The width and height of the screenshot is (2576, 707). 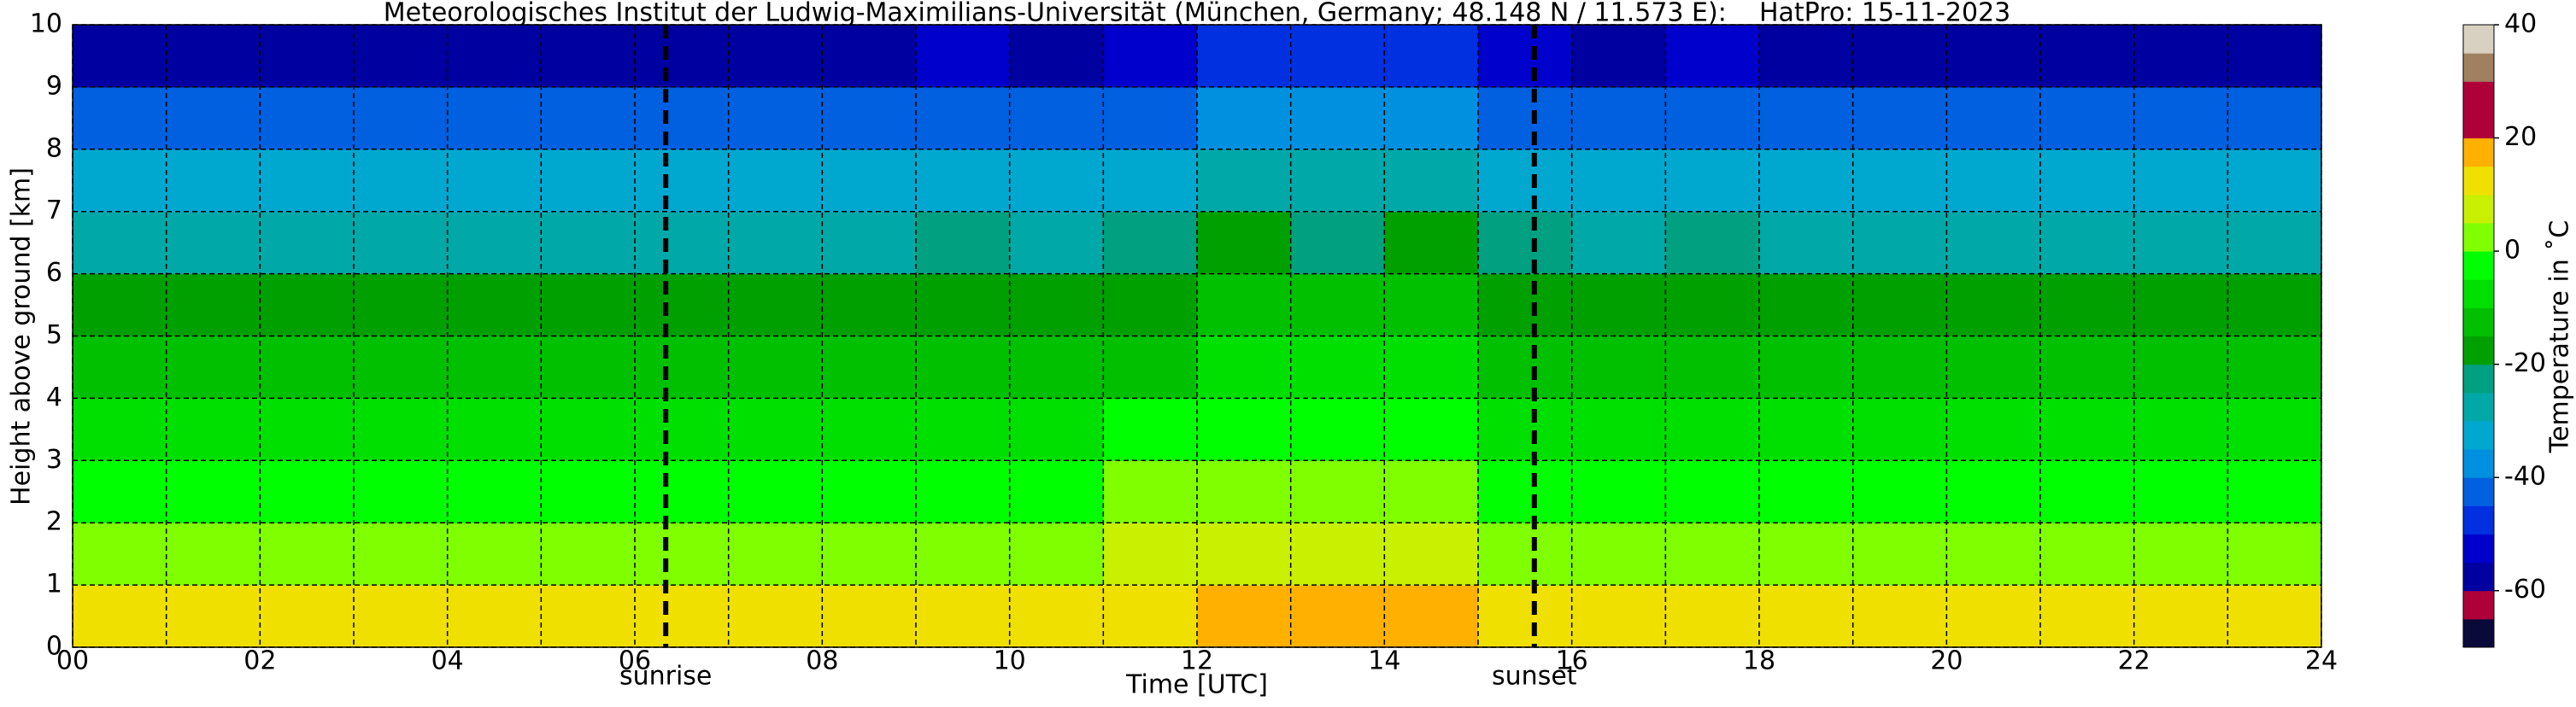 What do you see at coordinates (54, 460) in the screenshot?
I see `y-tick-label: 3` at bounding box center [54, 460].